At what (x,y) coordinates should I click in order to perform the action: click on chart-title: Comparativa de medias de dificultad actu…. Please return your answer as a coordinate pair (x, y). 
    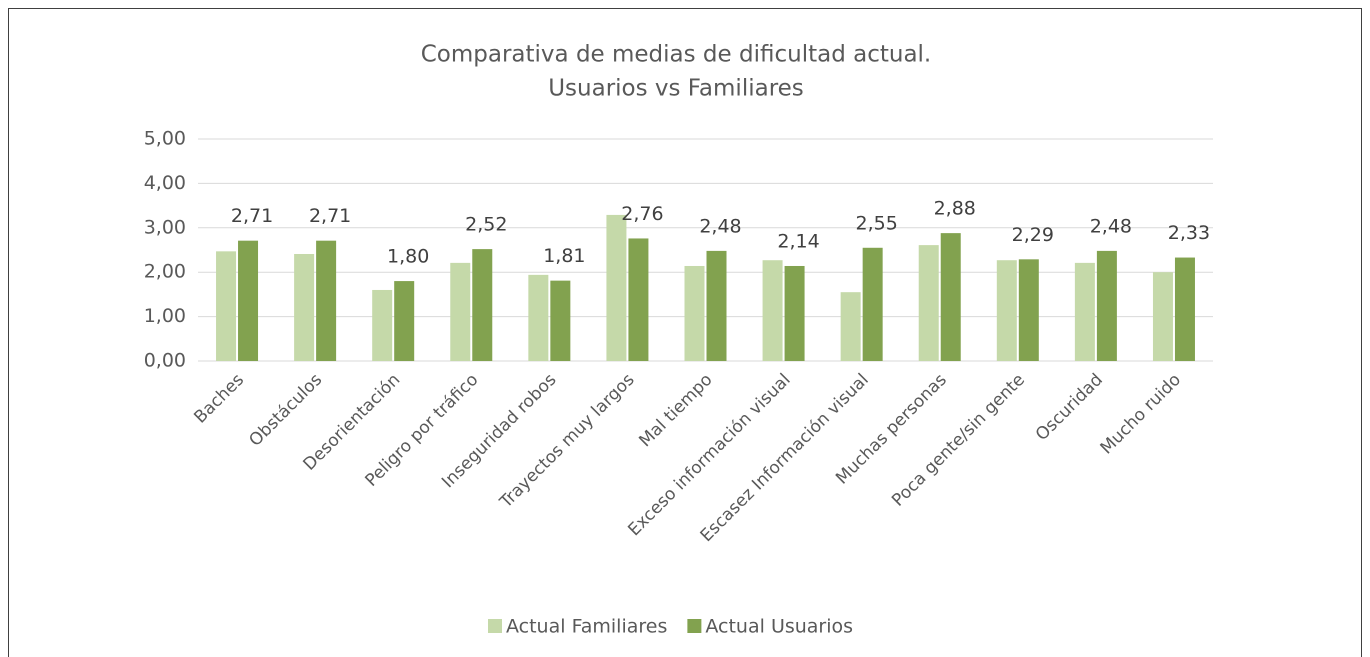
    Looking at the image, I should click on (676, 55).